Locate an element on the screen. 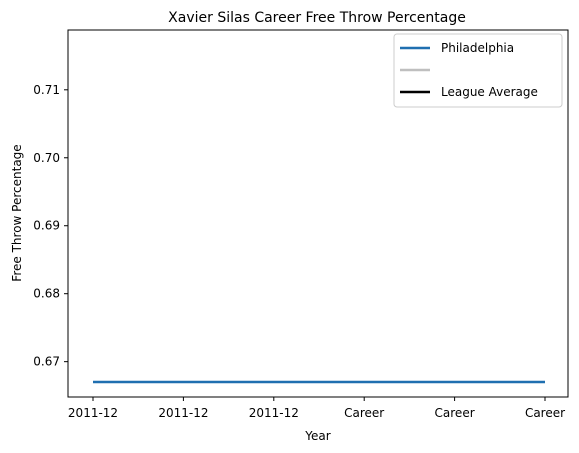 Image resolution: width=579 pixels, height=453 pixels. y-tick-label: 0.69 is located at coordinates (46, 226).